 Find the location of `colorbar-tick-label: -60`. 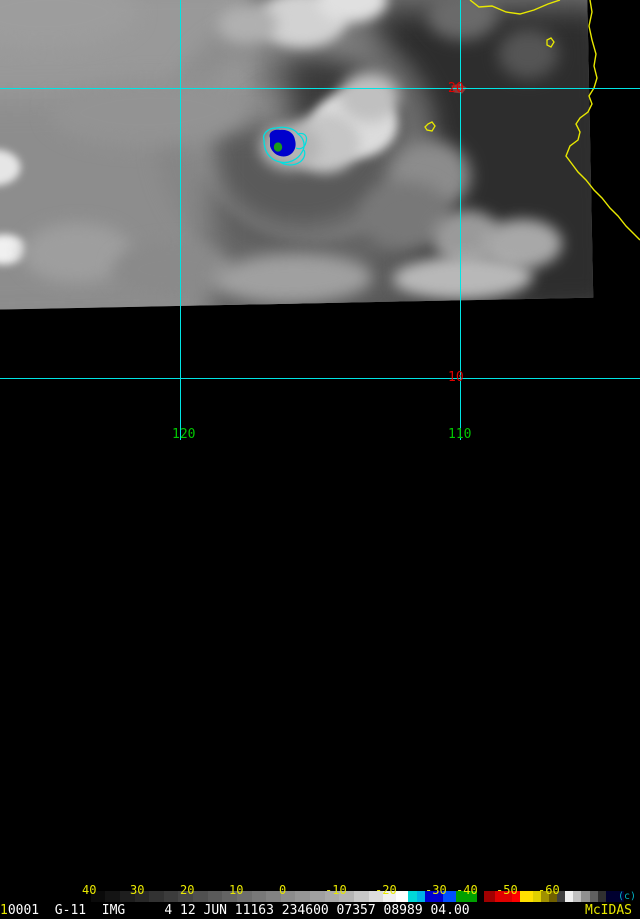

colorbar-tick-label: -60 is located at coordinates (549, 890).